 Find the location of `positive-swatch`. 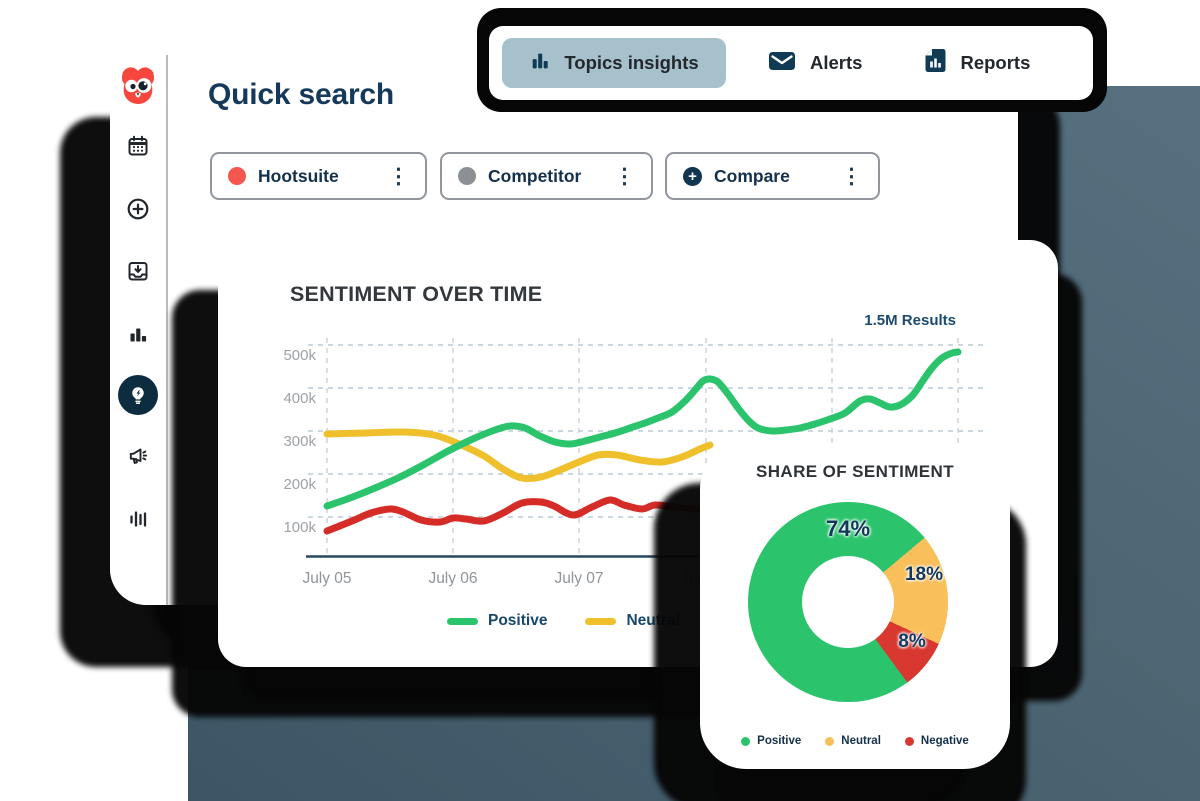

positive-swatch is located at coordinates (462, 621).